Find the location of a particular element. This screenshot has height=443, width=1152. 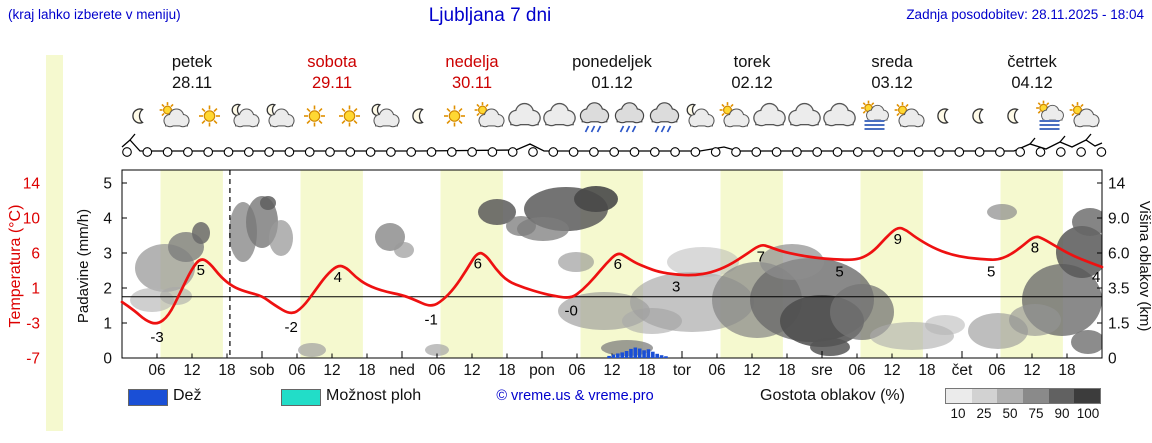

showers-legend-label: Možnost ploh is located at coordinates (374, 395).